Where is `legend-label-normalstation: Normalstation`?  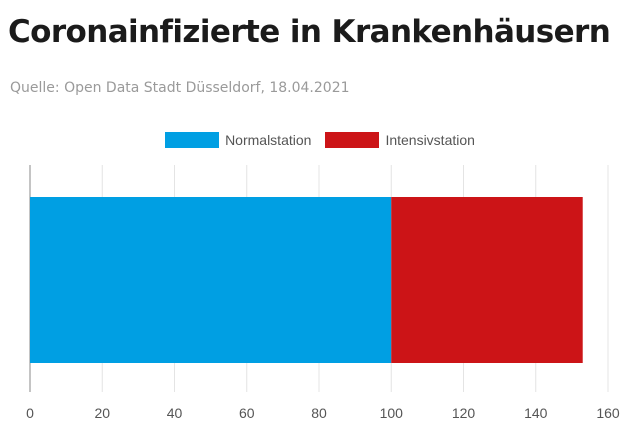
legend-label-normalstation: Normalstation is located at coordinates (268, 140).